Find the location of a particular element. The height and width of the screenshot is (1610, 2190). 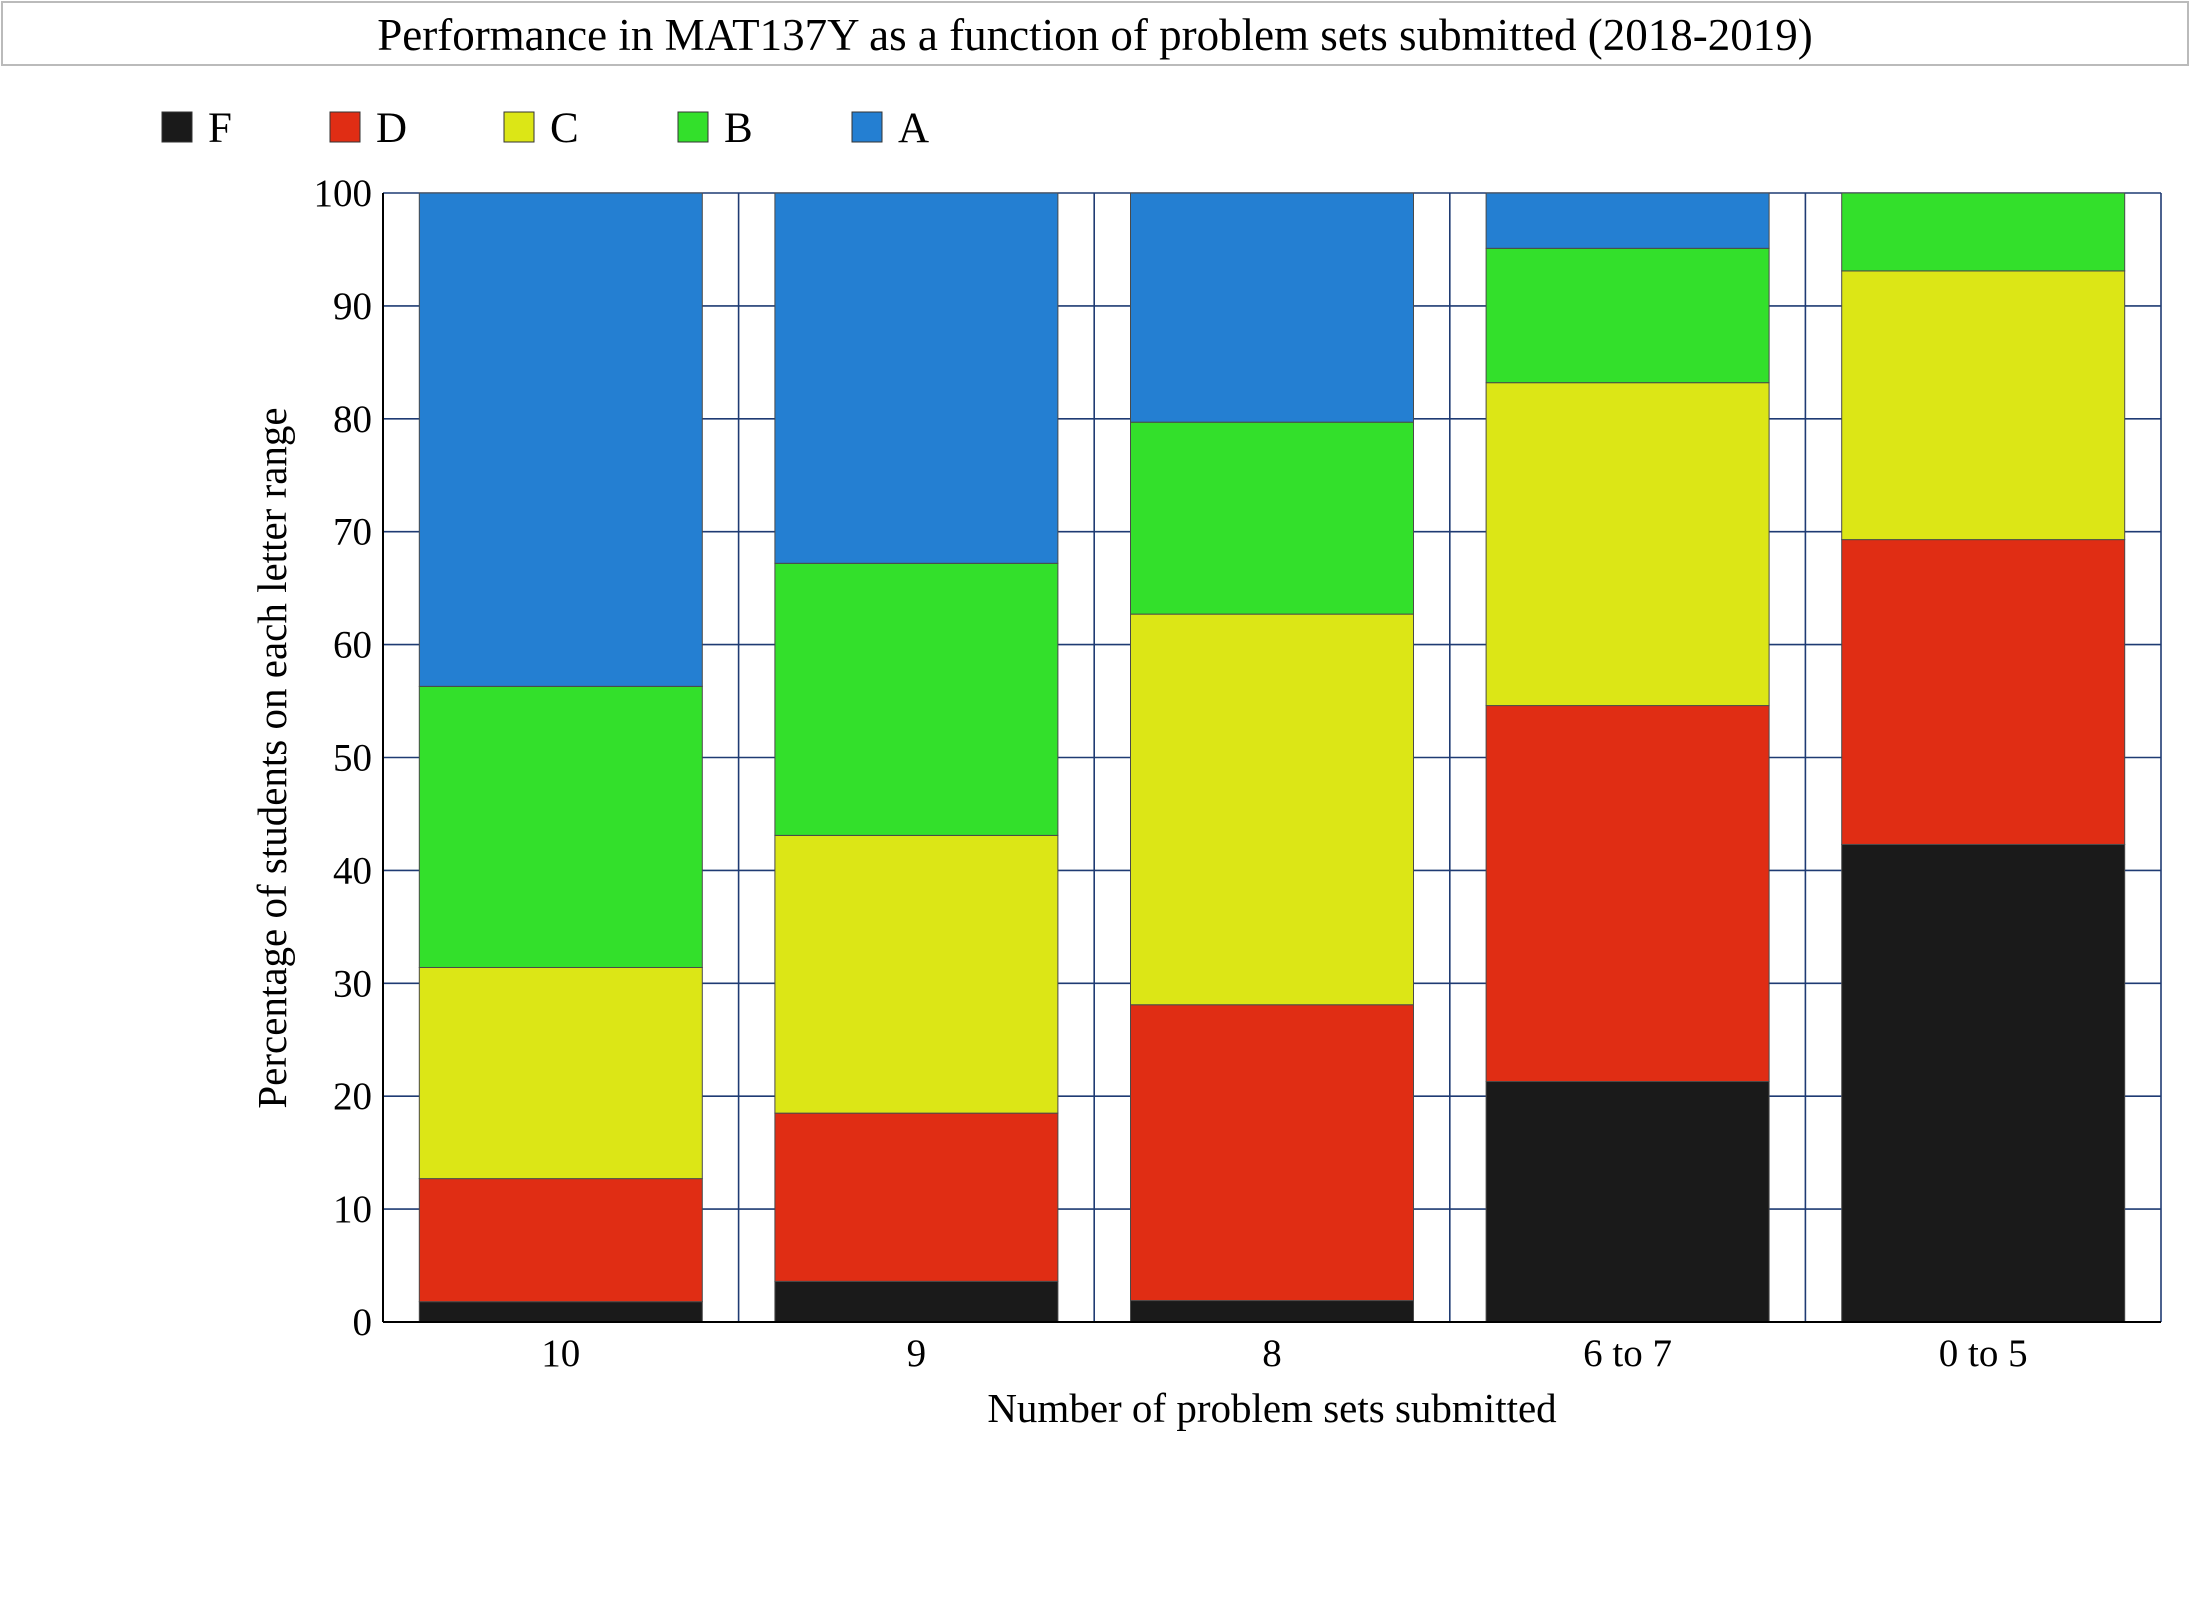

legend-item-f: F is located at coordinates (196, 128).